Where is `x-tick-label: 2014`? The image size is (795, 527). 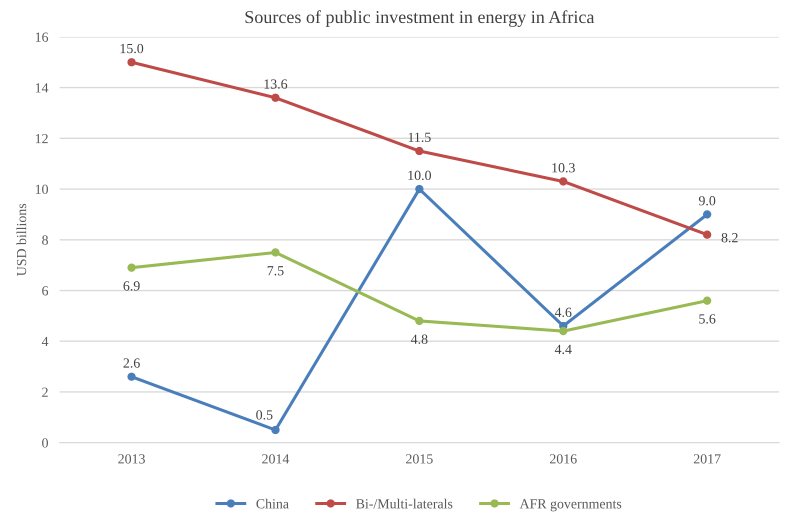
x-tick-label: 2014 is located at coordinates (276, 459).